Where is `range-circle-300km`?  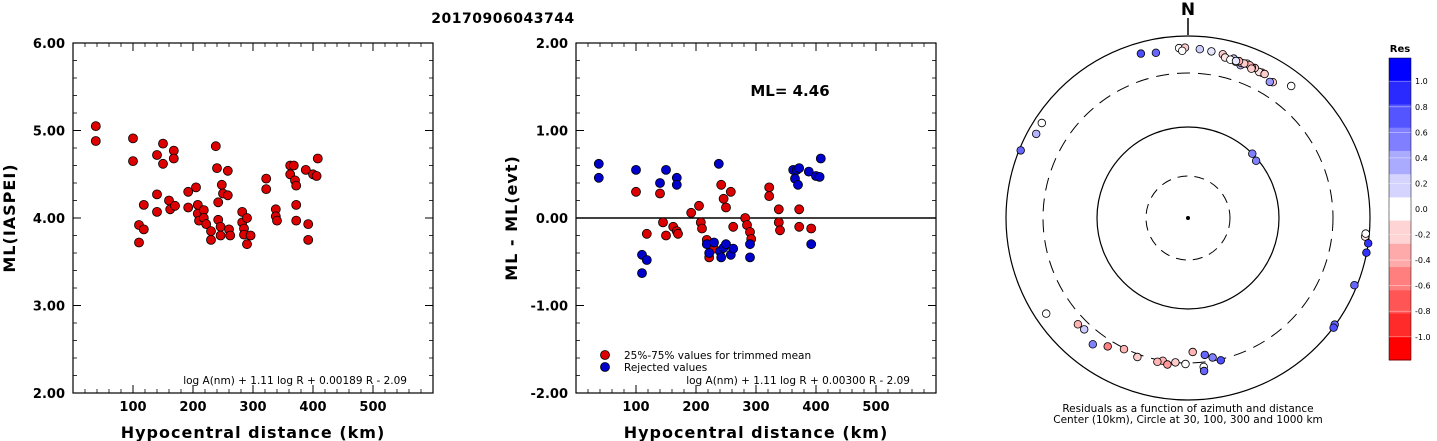 range-circle-300km is located at coordinates (1188, 218).